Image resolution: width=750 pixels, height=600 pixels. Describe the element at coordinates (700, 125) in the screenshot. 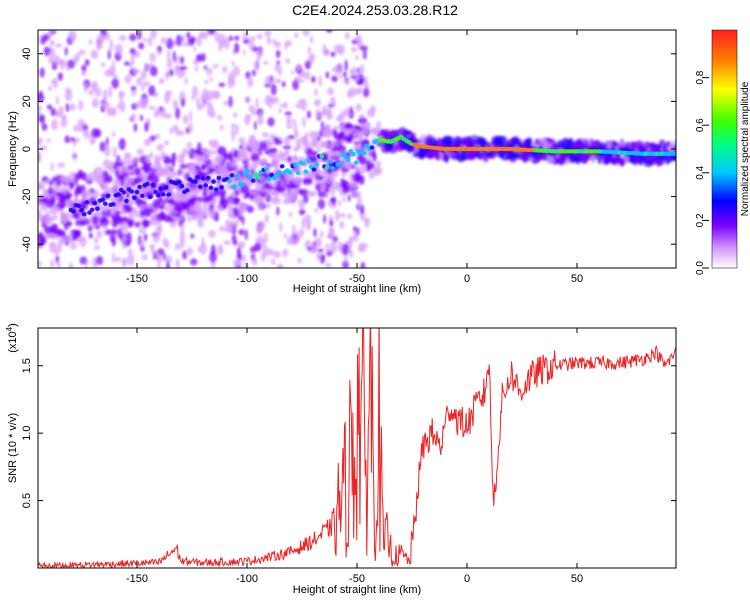

I see `colorbar-tick-label: 0.6` at that location.